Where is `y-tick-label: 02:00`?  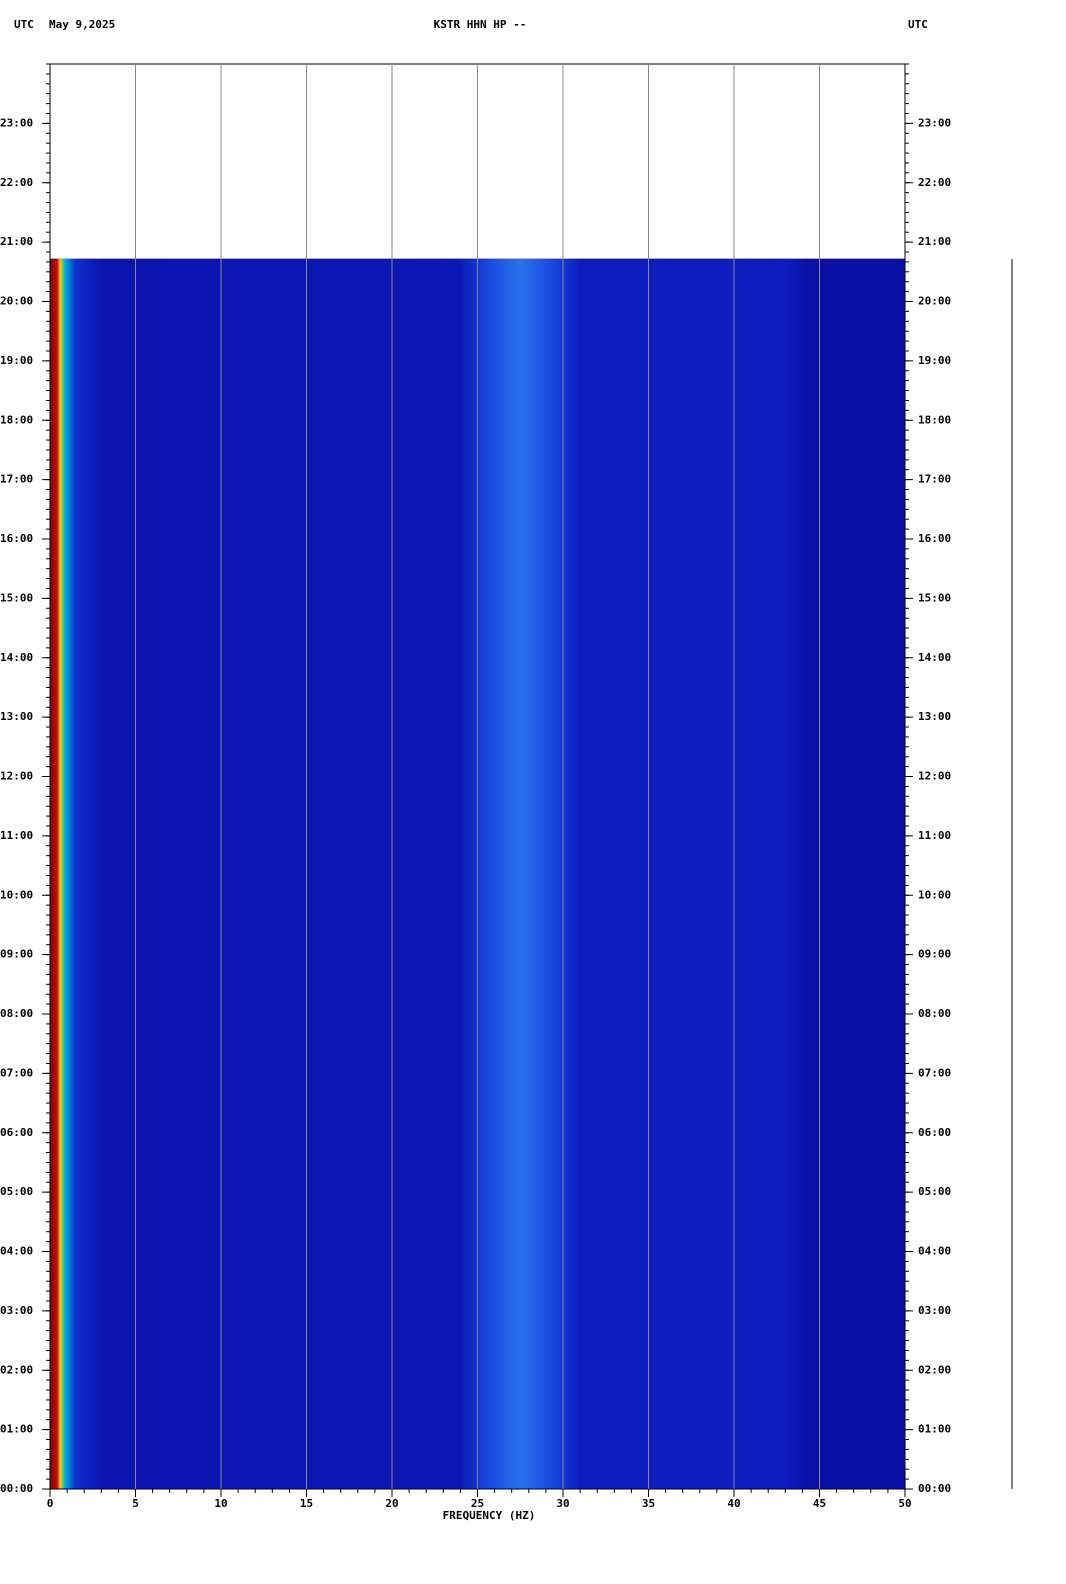 y-tick-label: 02:00 is located at coordinates (16, 1369).